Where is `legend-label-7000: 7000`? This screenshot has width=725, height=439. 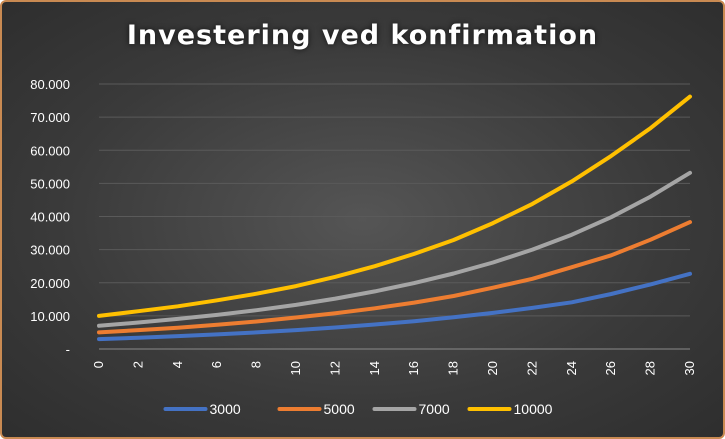
legend-label-7000: 7000 is located at coordinates (434, 409).